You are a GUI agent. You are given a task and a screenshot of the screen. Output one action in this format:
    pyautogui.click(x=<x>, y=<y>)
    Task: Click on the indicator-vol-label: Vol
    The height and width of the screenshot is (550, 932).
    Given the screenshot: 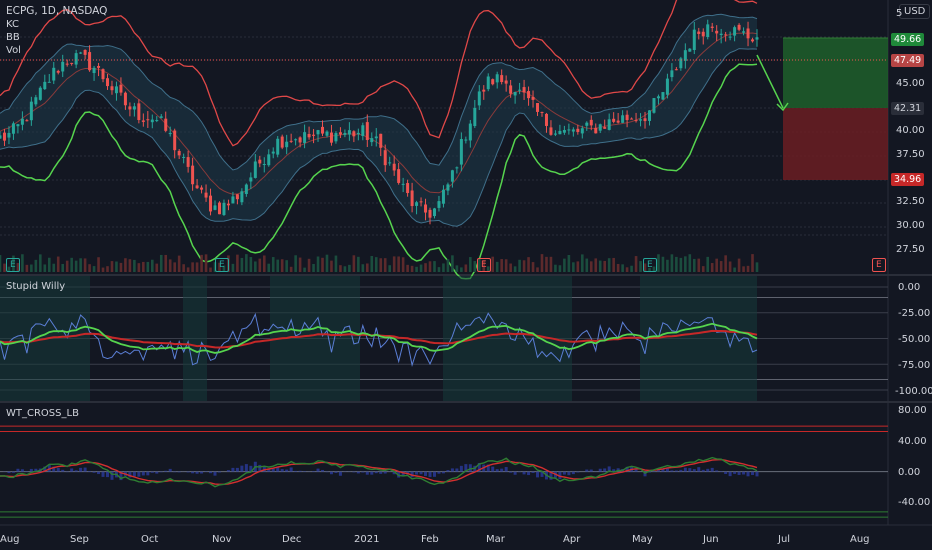 What is the action you would take?
    pyautogui.click(x=13, y=50)
    